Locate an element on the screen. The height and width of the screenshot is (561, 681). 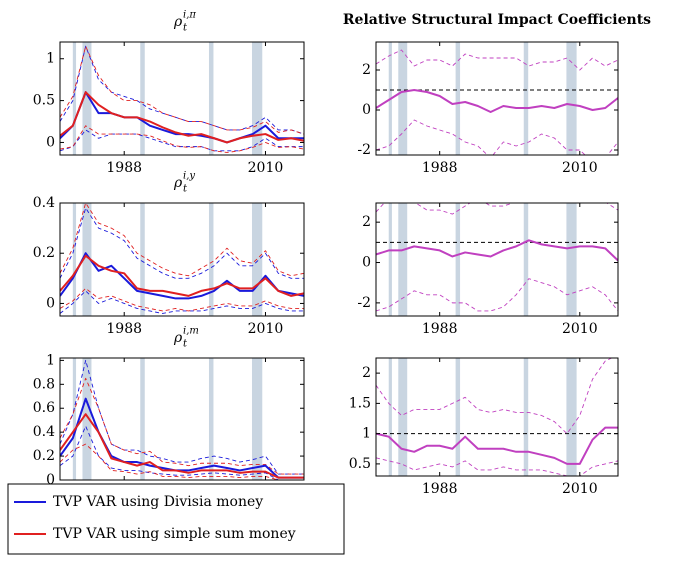
y-tick-label: 0.6 is located at coordinates (44, 408).